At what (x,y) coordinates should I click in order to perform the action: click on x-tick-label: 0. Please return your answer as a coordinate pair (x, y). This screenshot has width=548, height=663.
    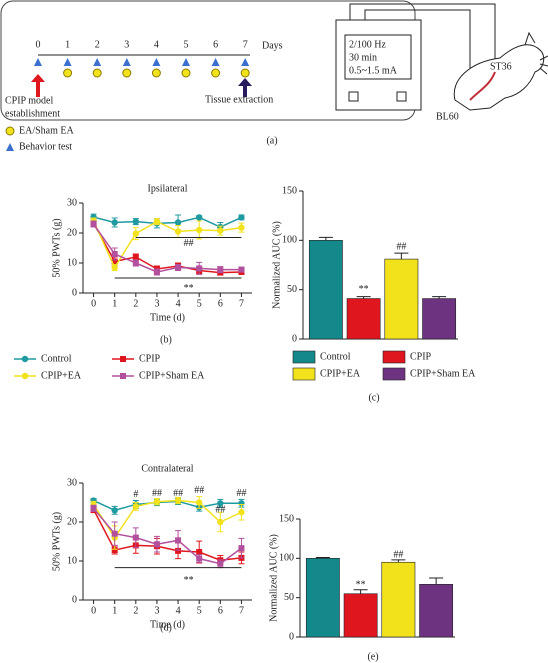
    Looking at the image, I should click on (93, 303).